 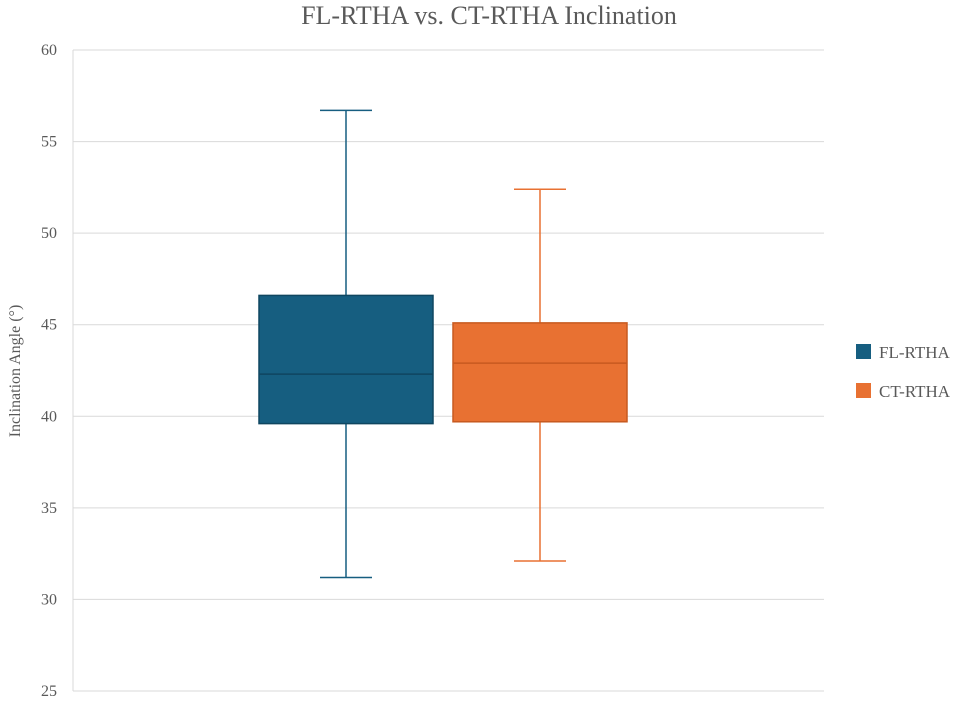 I want to click on y-tick-label: 30, so click(x=49, y=599).